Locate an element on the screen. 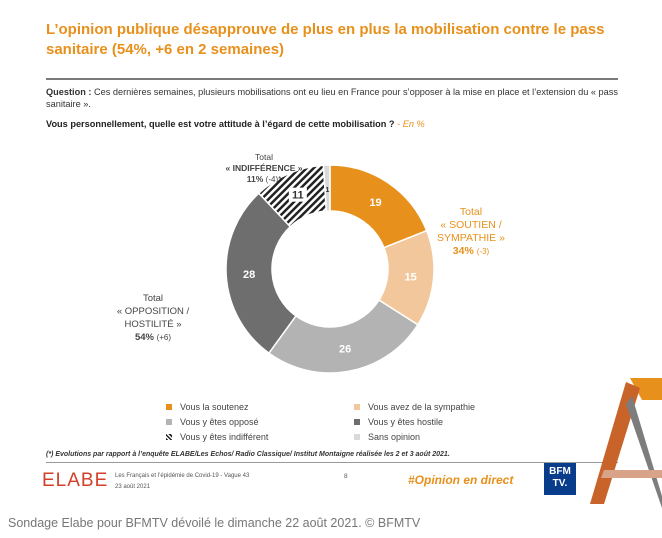 The width and height of the screenshot is (662, 538). corner-brand-graphic is located at coordinates (626, 443).